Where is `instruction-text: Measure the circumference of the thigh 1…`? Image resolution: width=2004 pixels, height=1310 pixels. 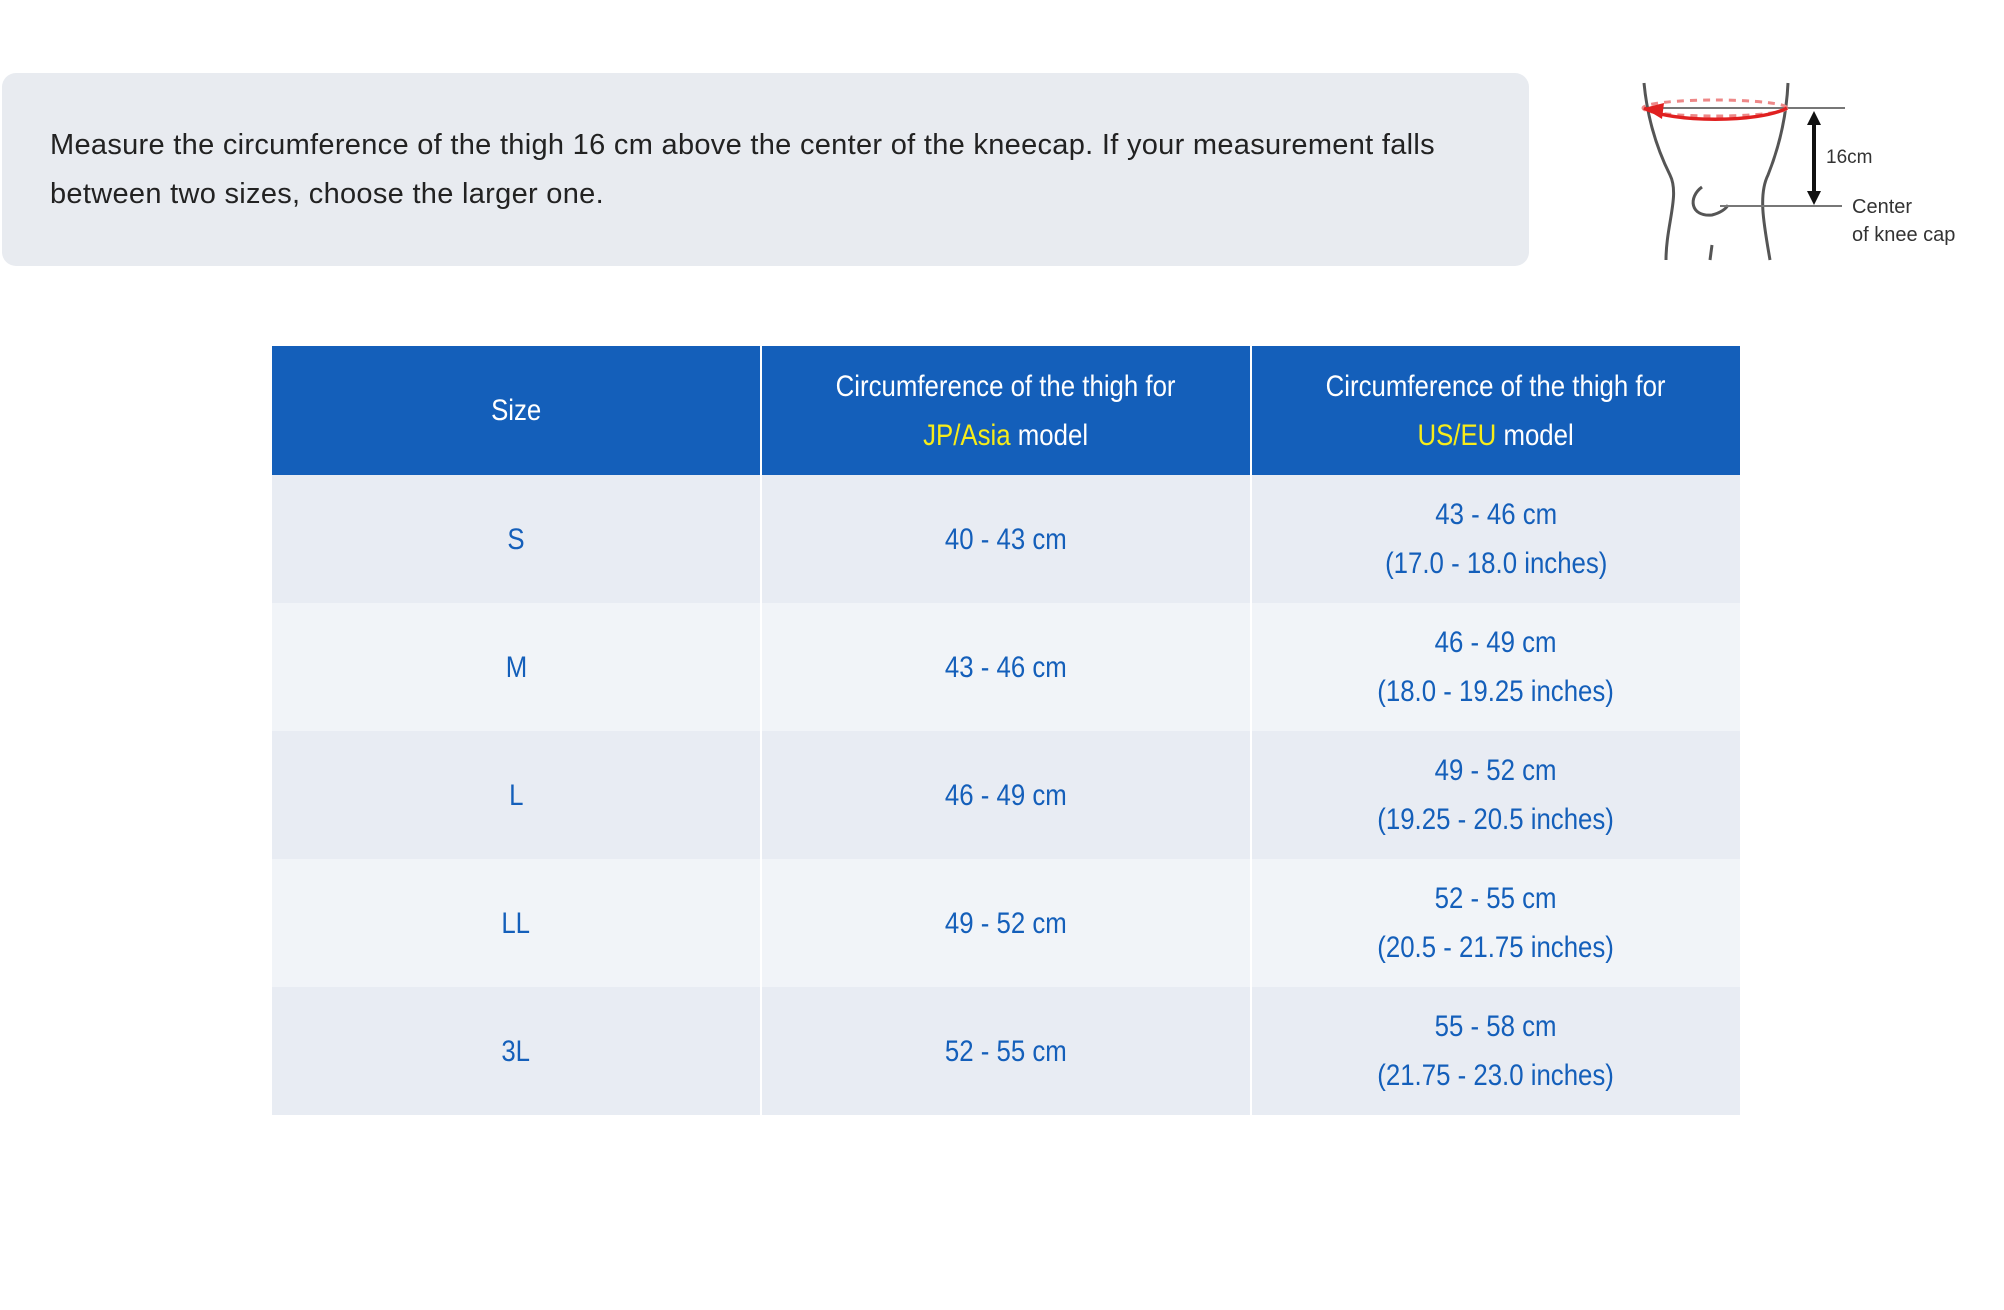
instruction-text: Measure the circumference of the thigh 1… is located at coordinates (742, 169).